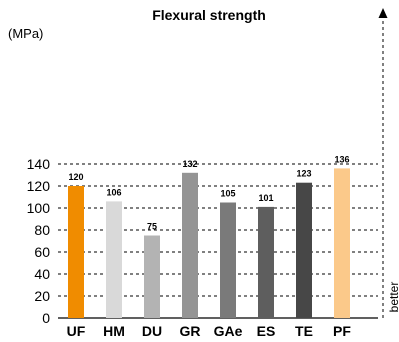 Image resolution: width=399 pixels, height=342 pixels. What do you see at coordinates (266, 262) in the screenshot?
I see `bar-es` at bounding box center [266, 262].